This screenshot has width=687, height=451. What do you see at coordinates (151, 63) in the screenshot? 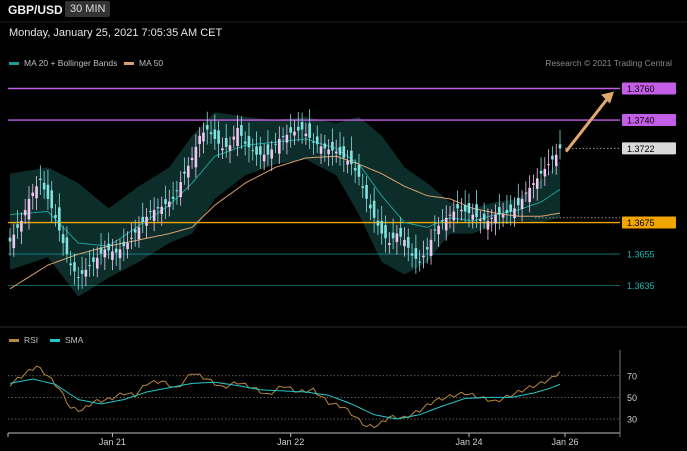
I see `legend-ma50-label: MA 50` at bounding box center [151, 63].